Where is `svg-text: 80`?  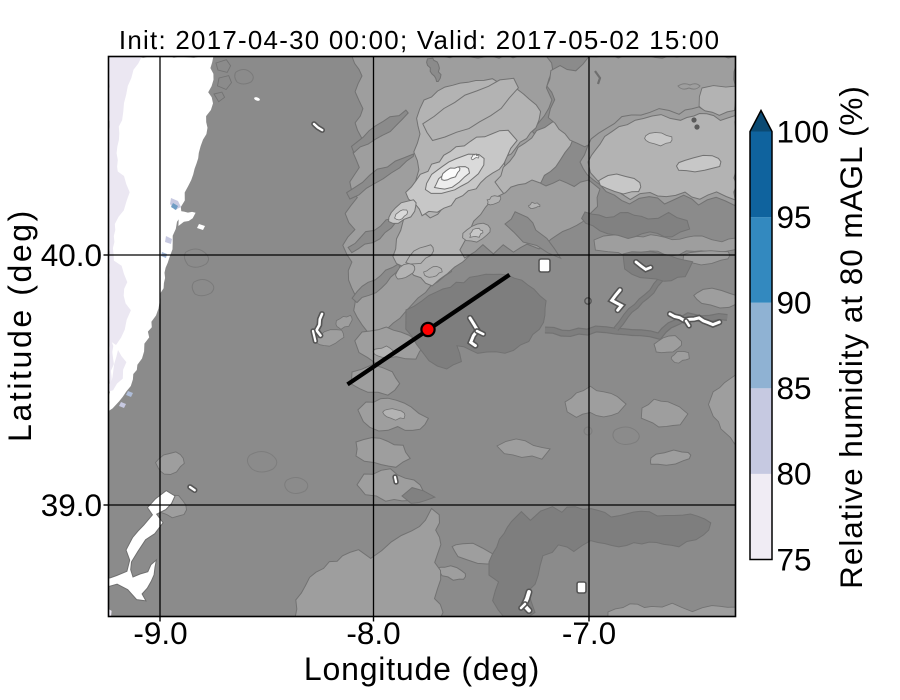 svg-text: 80 is located at coordinates (794, 474).